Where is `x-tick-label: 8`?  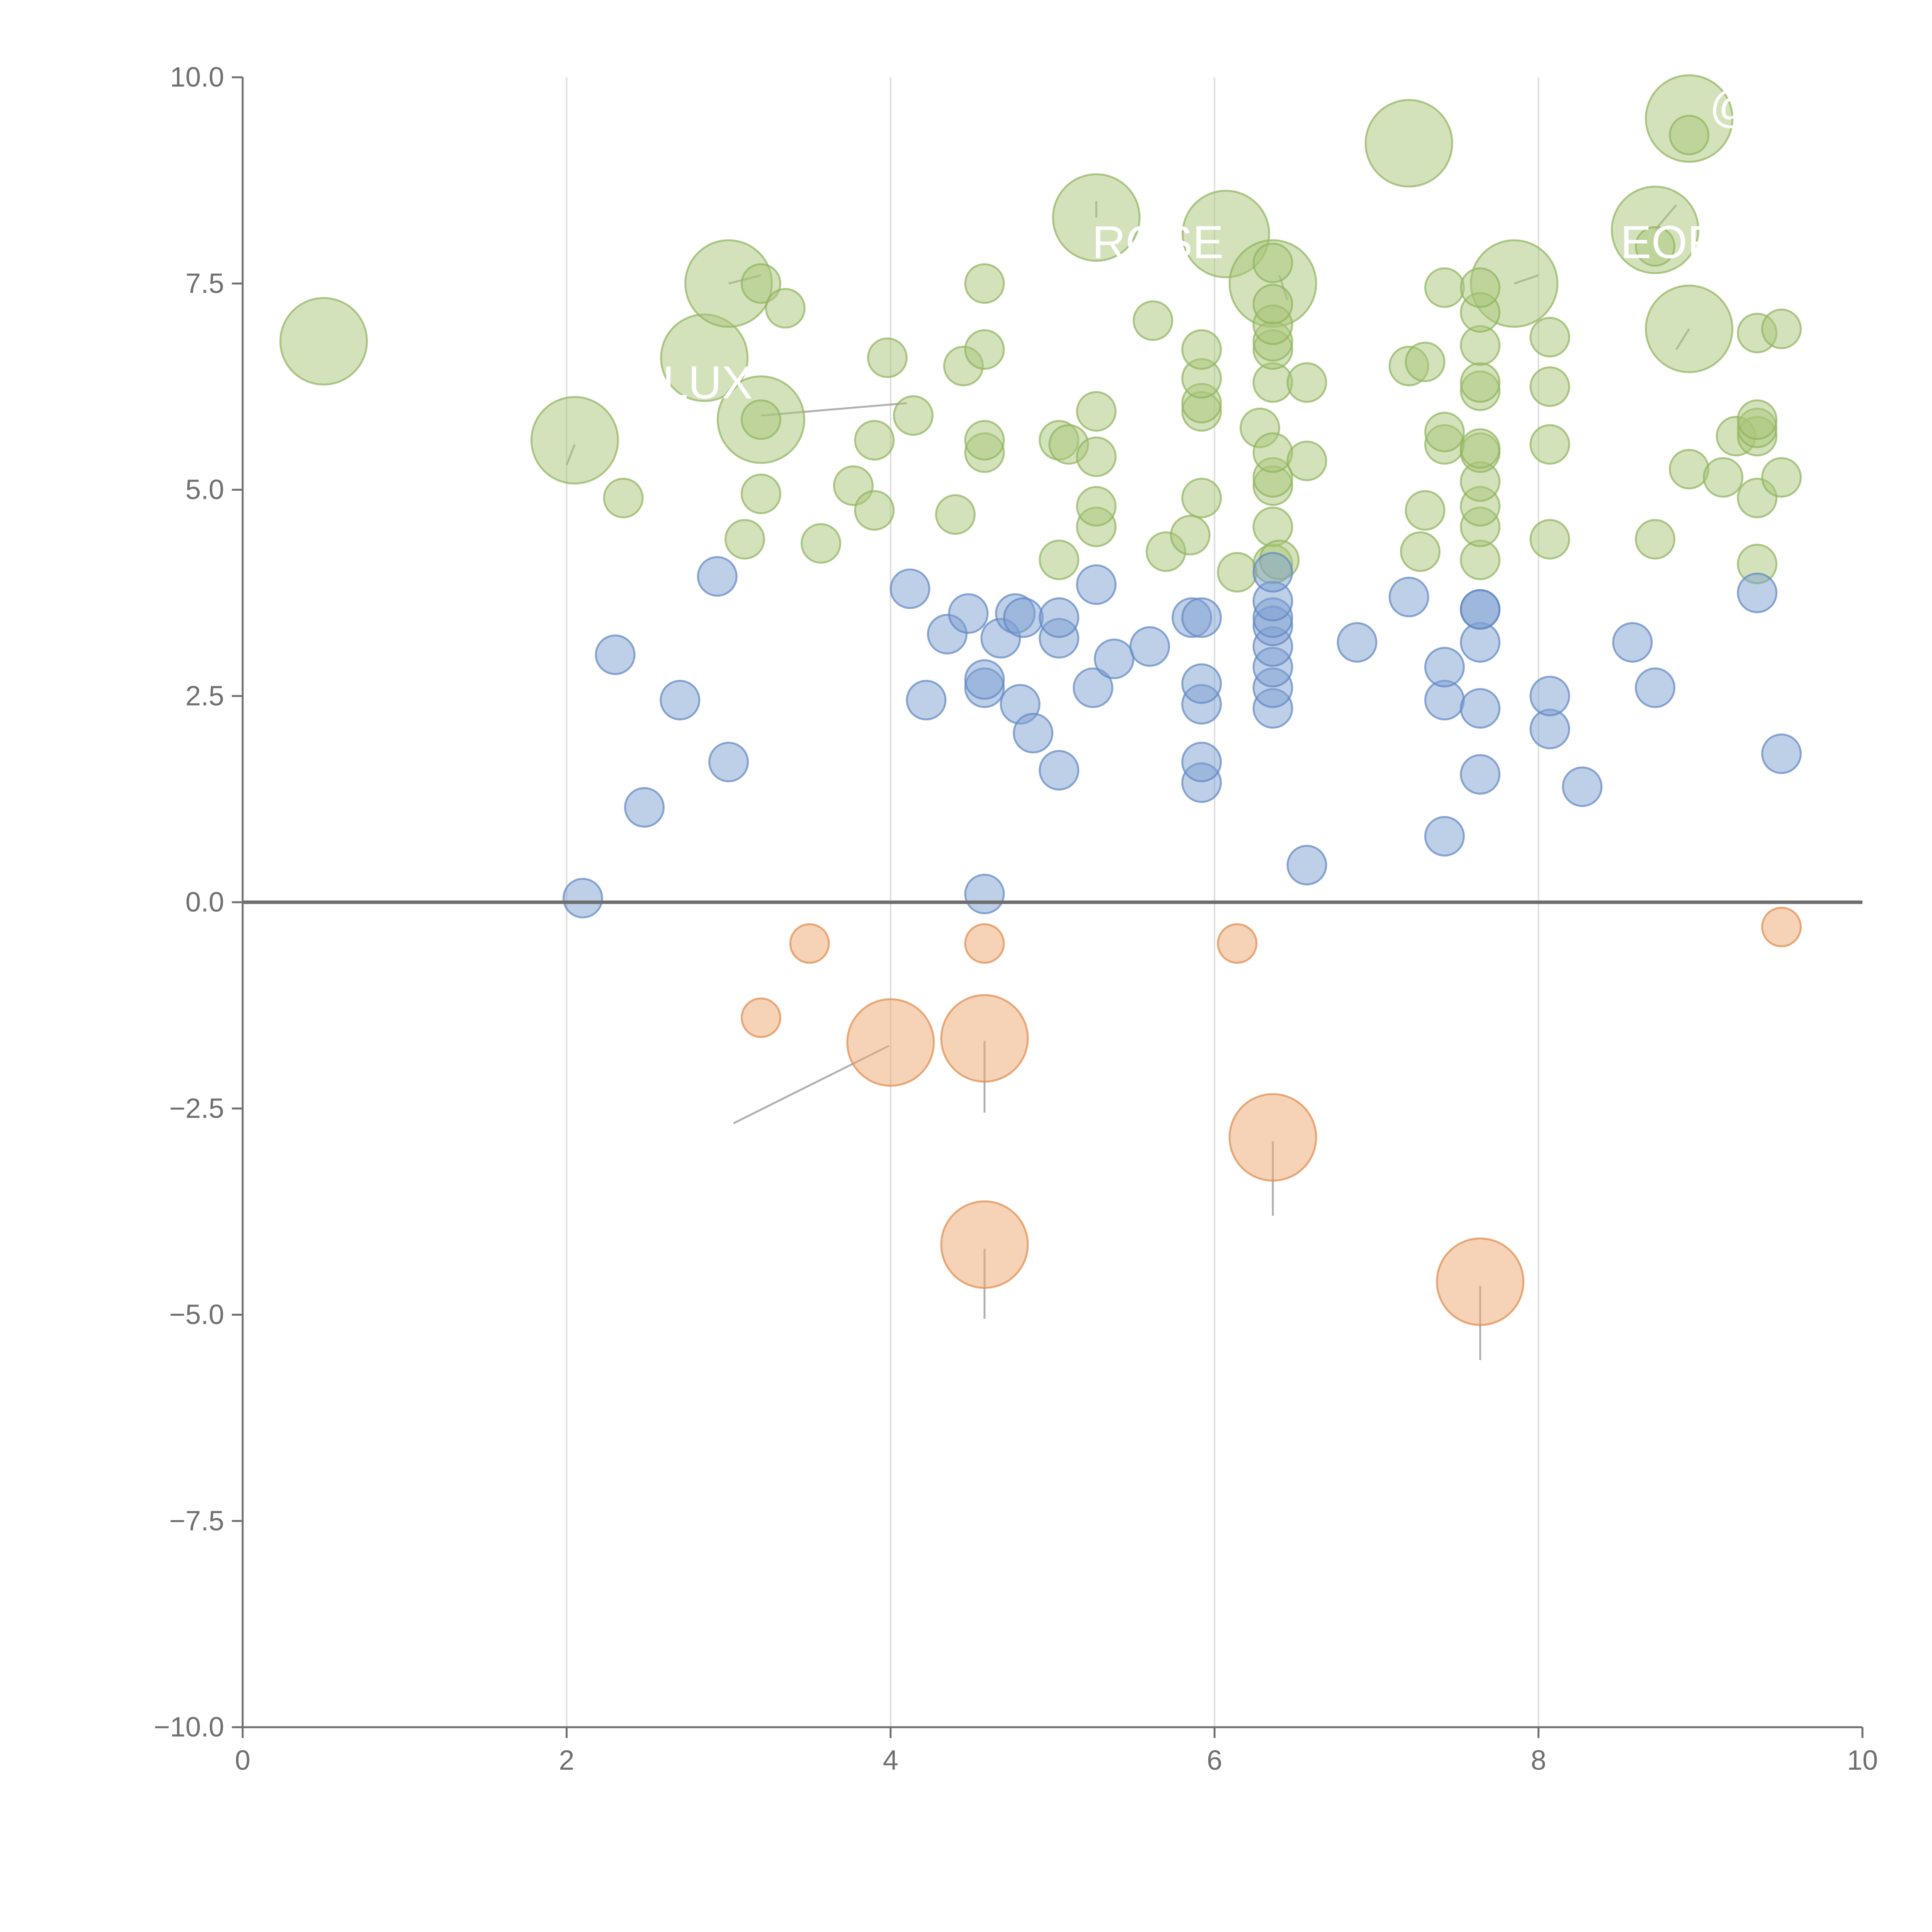
x-tick-label: 8 is located at coordinates (1539, 1760).